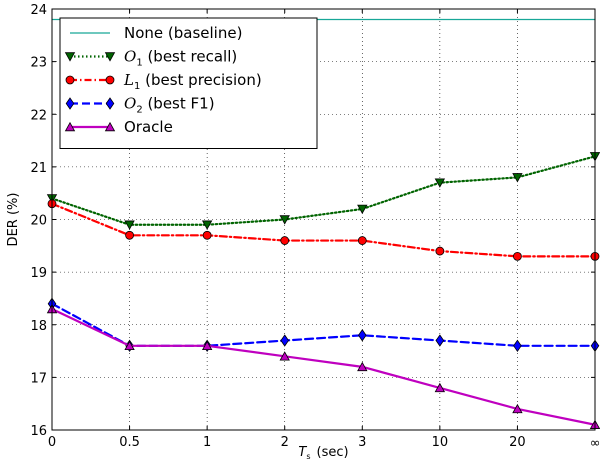 Image resolution: width=600 pixels, height=465 pixels. I want to click on legend-entry: Oracle, so click(118, 127).